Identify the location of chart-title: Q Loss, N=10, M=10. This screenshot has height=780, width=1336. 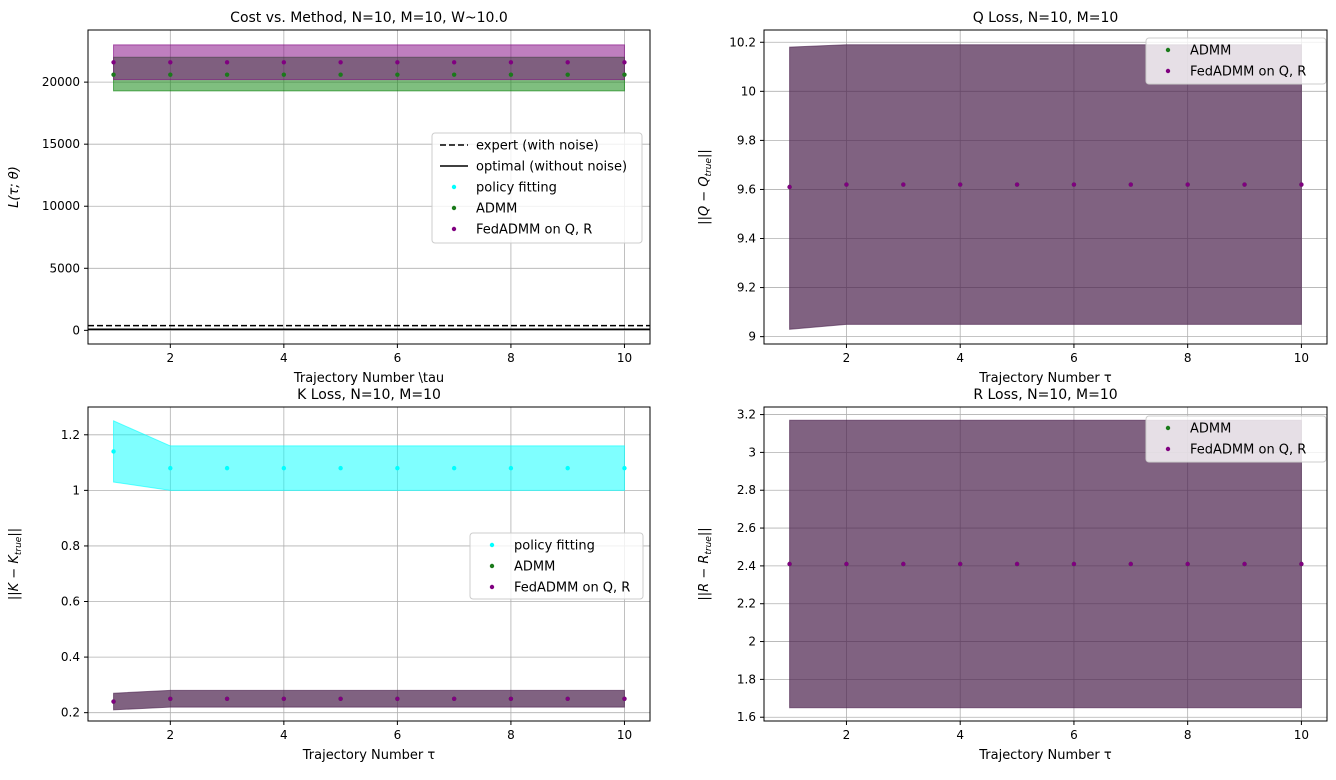
(1046, 18).